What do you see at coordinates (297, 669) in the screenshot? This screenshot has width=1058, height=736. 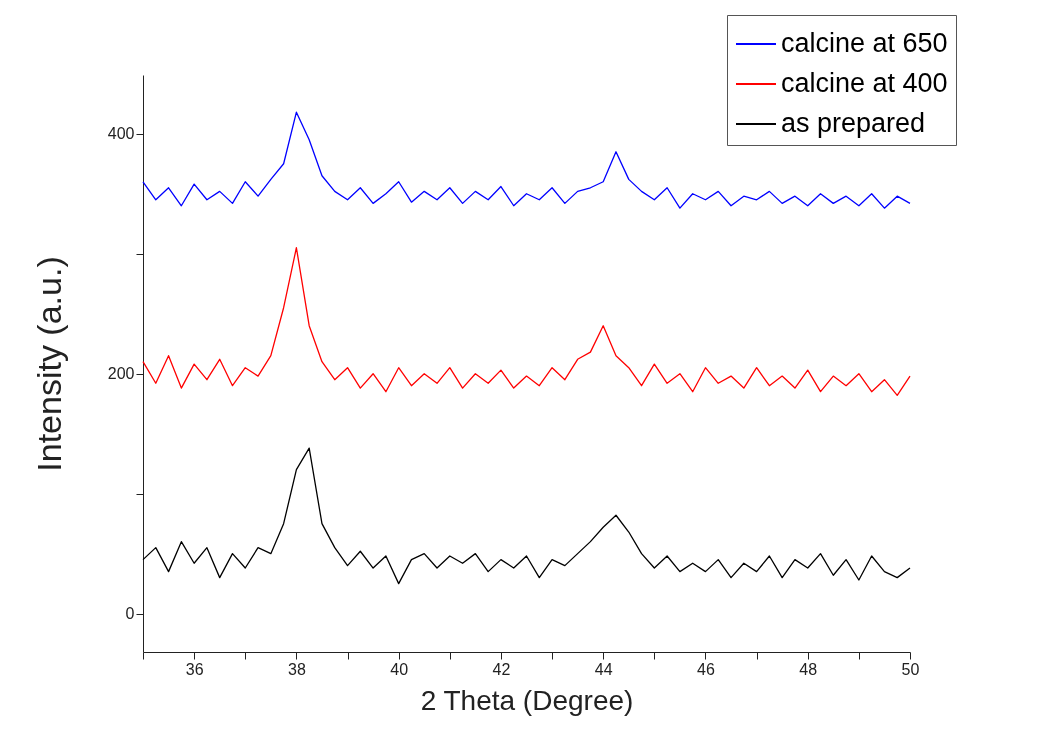 I see `x-tick-label: 38` at bounding box center [297, 669].